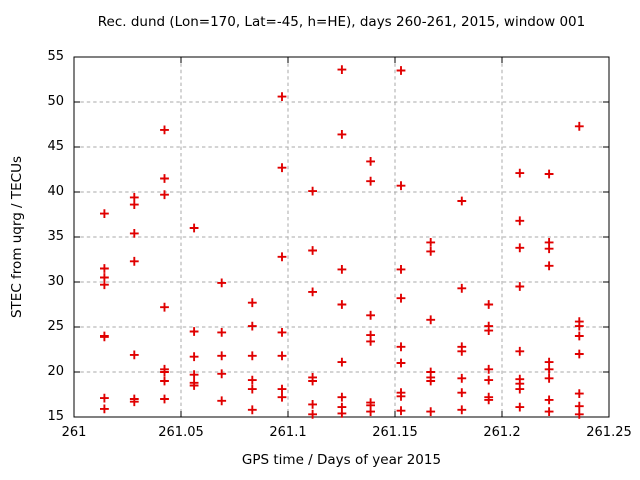  I want to click on y-tick-label: 45, so click(55, 146).